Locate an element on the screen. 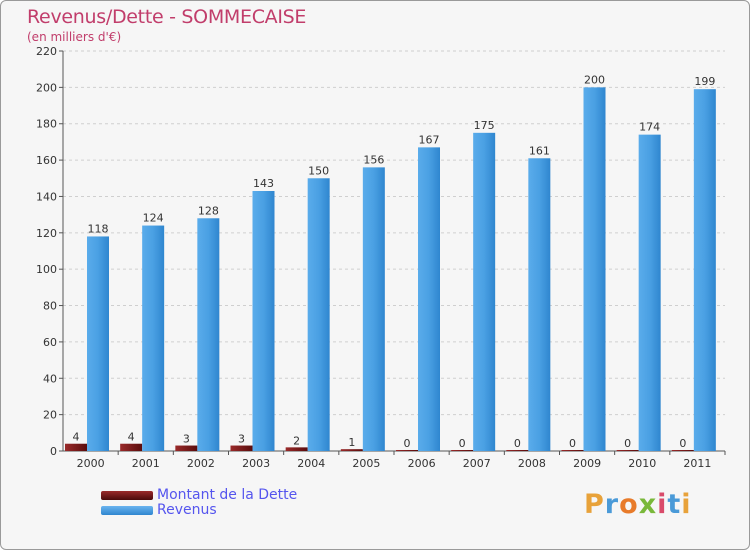 The width and height of the screenshot is (750, 550). x-tick-label: 2007 is located at coordinates (477, 463).